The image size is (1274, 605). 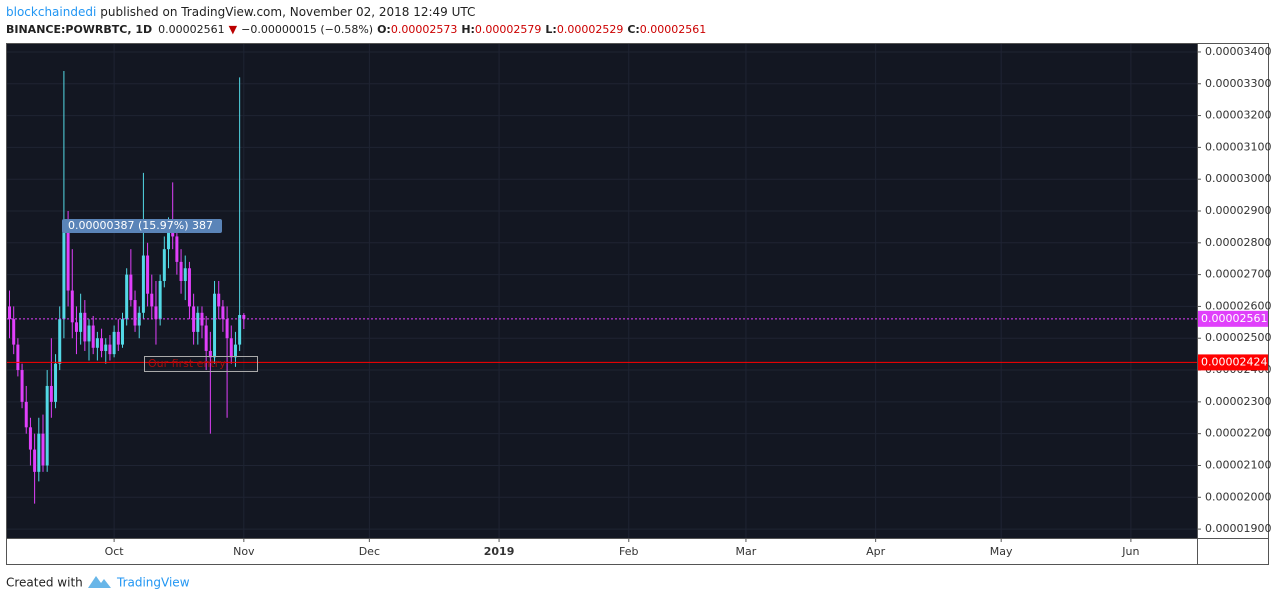 What do you see at coordinates (1238, 51) in the screenshot?
I see `y-tick-label: 0.00003400` at bounding box center [1238, 51].